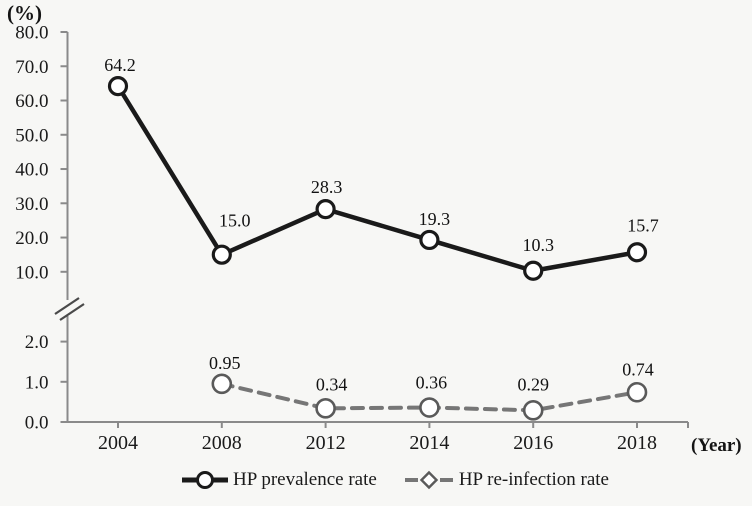  What do you see at coordinates (31, 101) in the screenshot?
I see `y-axis-tick-label: 60.0` at bounding box center [31, 101].